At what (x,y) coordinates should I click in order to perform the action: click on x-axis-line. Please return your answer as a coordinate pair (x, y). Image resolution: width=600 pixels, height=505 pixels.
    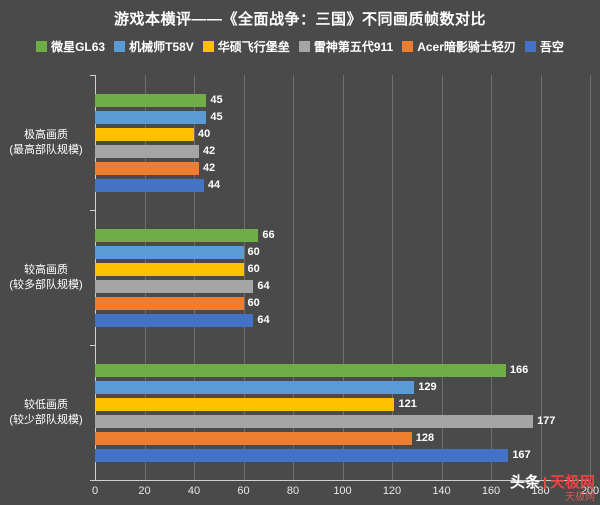
    Looking at the image, I should click on (342, 480).